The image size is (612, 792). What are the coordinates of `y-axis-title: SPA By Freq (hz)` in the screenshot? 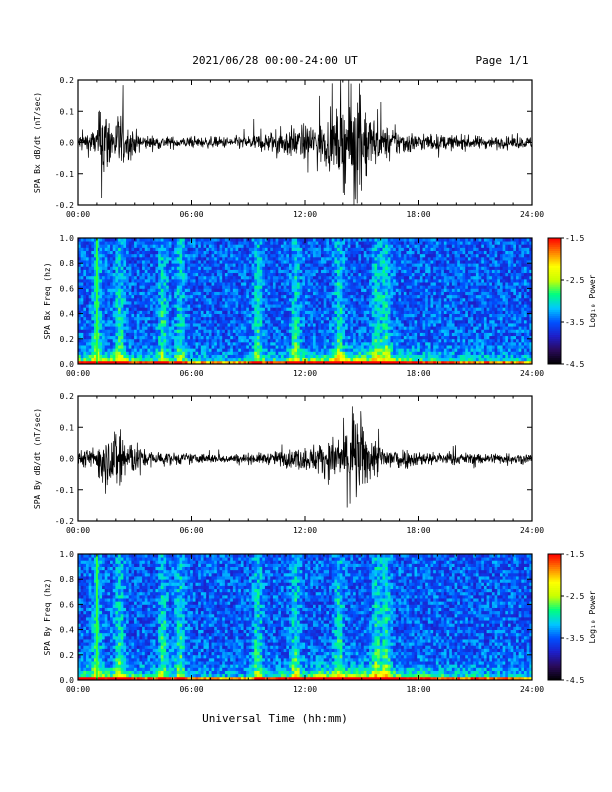 It's located at (47, 616).